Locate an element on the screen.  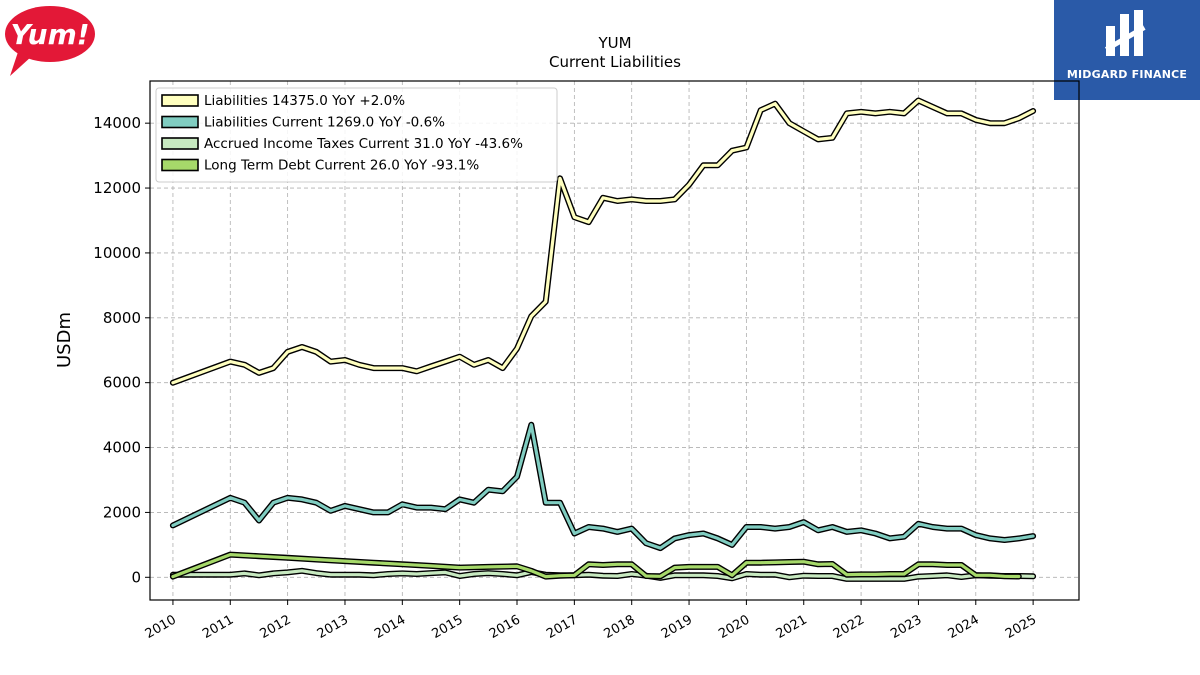
legend-label-0: Liabilities 14375.0 YoY +2.0% is located at coordinates (304, 101).